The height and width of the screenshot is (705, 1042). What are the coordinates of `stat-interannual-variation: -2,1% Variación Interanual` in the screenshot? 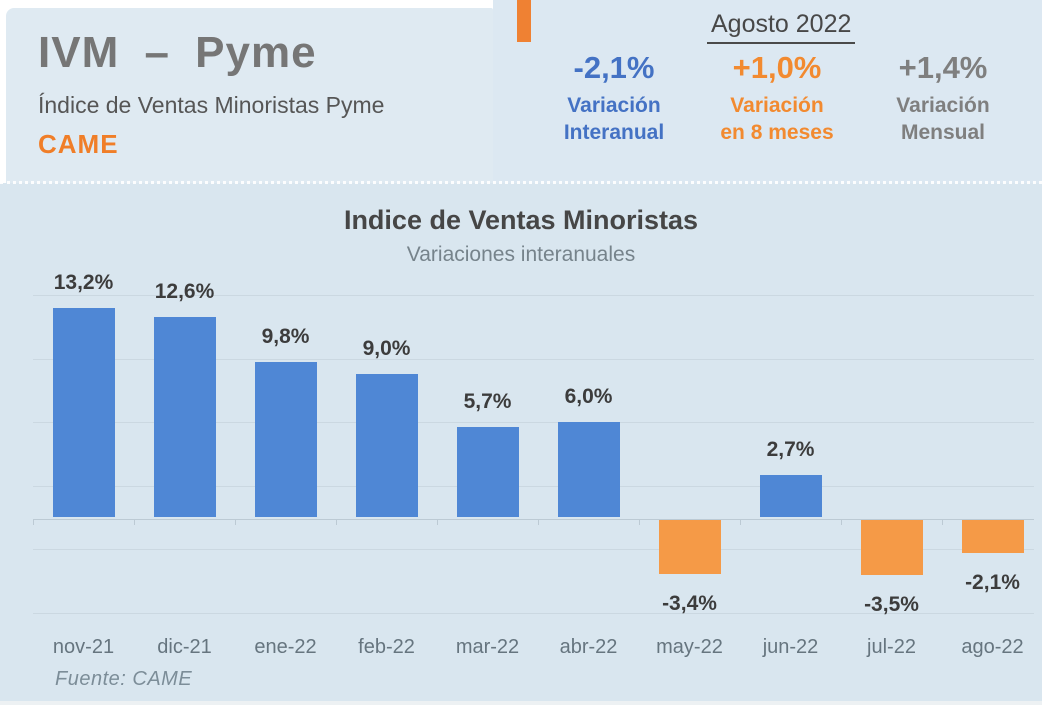 It's located at (614, 98).